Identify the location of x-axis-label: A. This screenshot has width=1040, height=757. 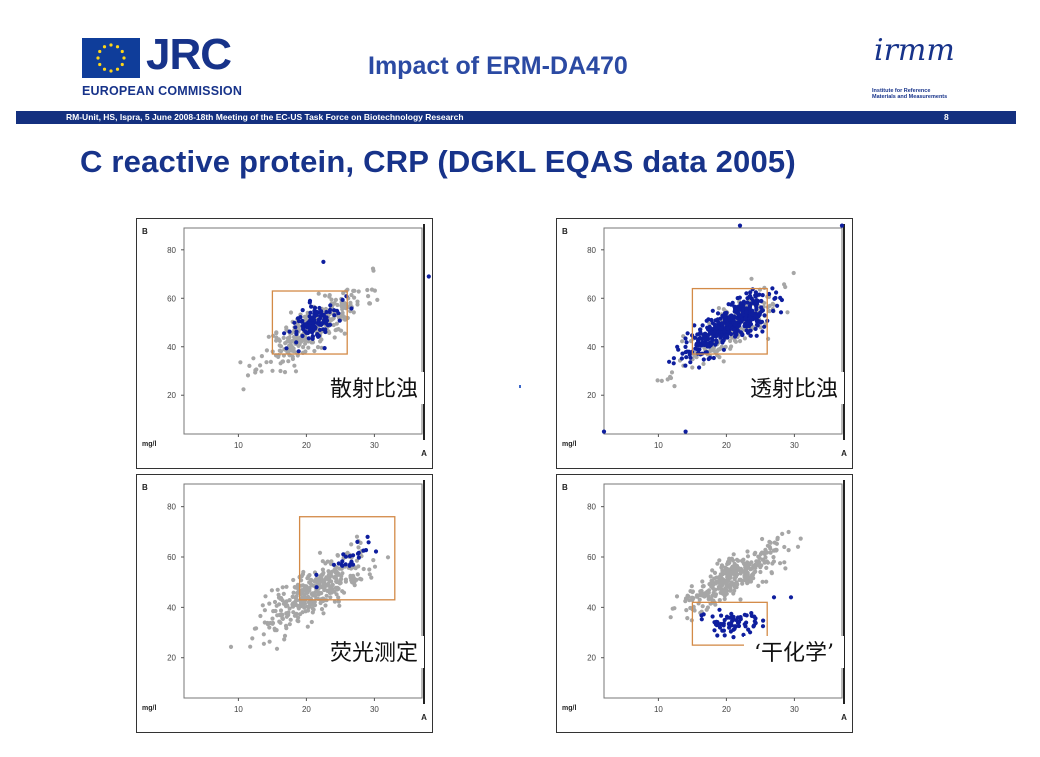
(424, 717).